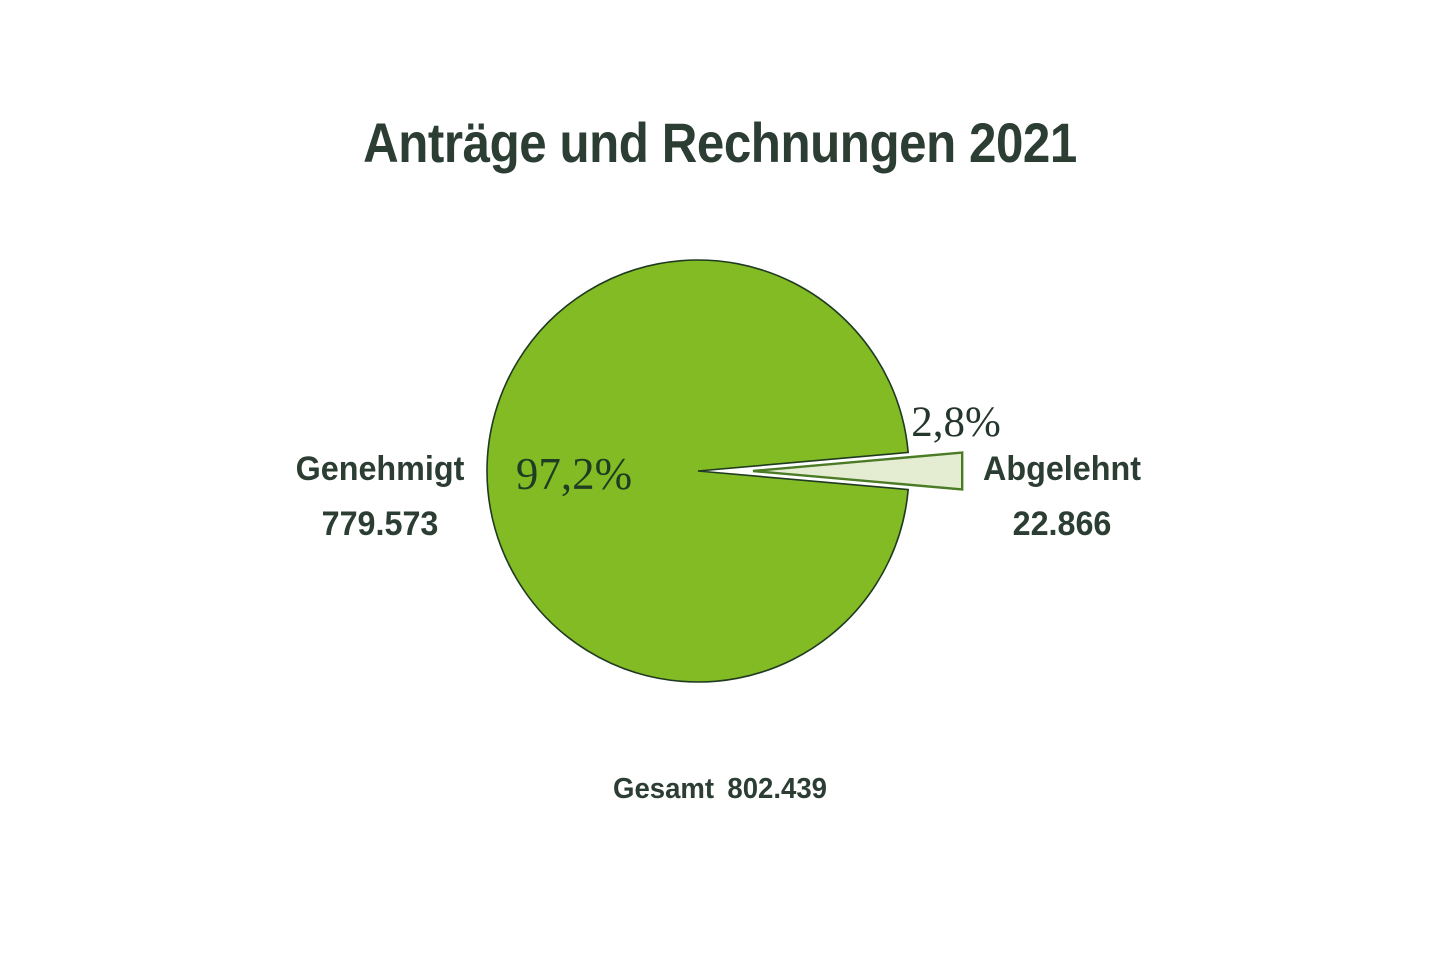 The width and height of the screenshot is (1440, 960). What do you see at coordinates (380, 524) in the screenshot?
I see `slice-value-genehmigt: 779.573` at bounding box center [380, 524].